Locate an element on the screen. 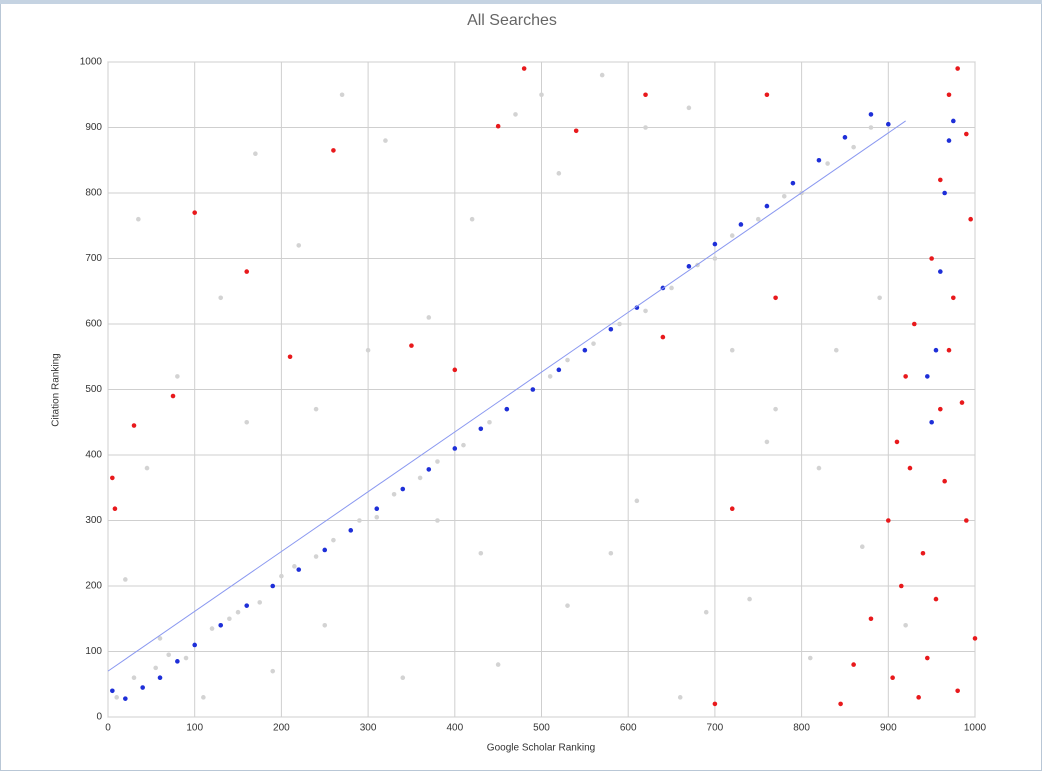 The width and height of the screenshot is (1042, 771). chart-title: All Searches is located at coordinates (512, 20).